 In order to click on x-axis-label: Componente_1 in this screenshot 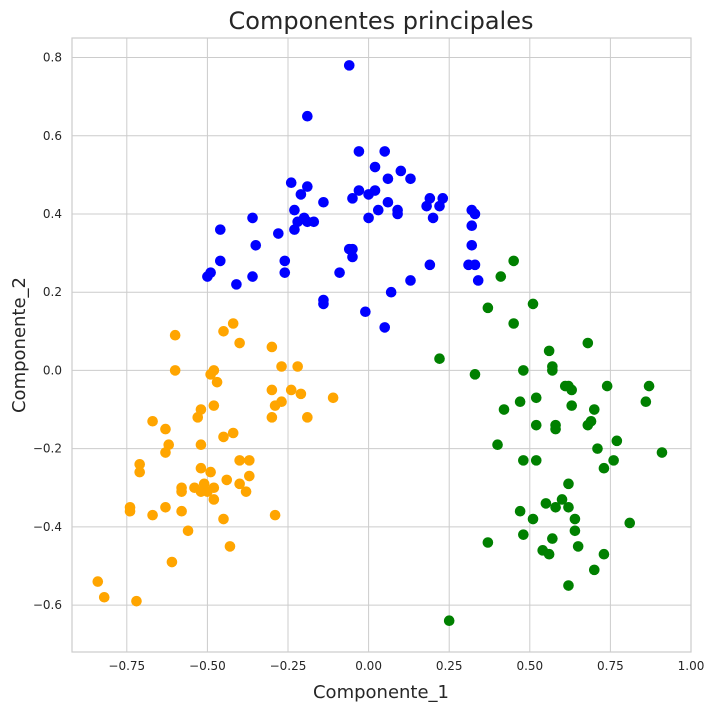, I will do `click(381, 692)`.